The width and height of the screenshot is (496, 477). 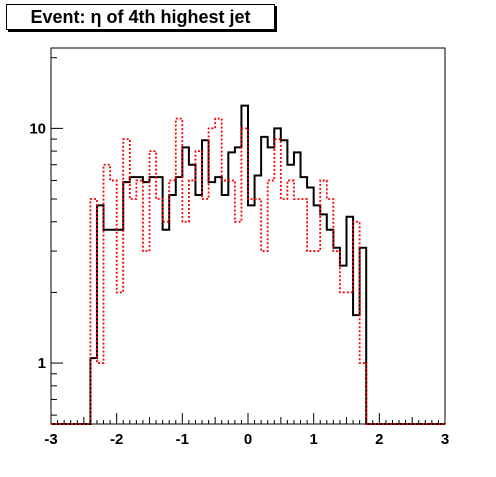 I want to click on x-tick-label: 2, so click(x=379, y=439).